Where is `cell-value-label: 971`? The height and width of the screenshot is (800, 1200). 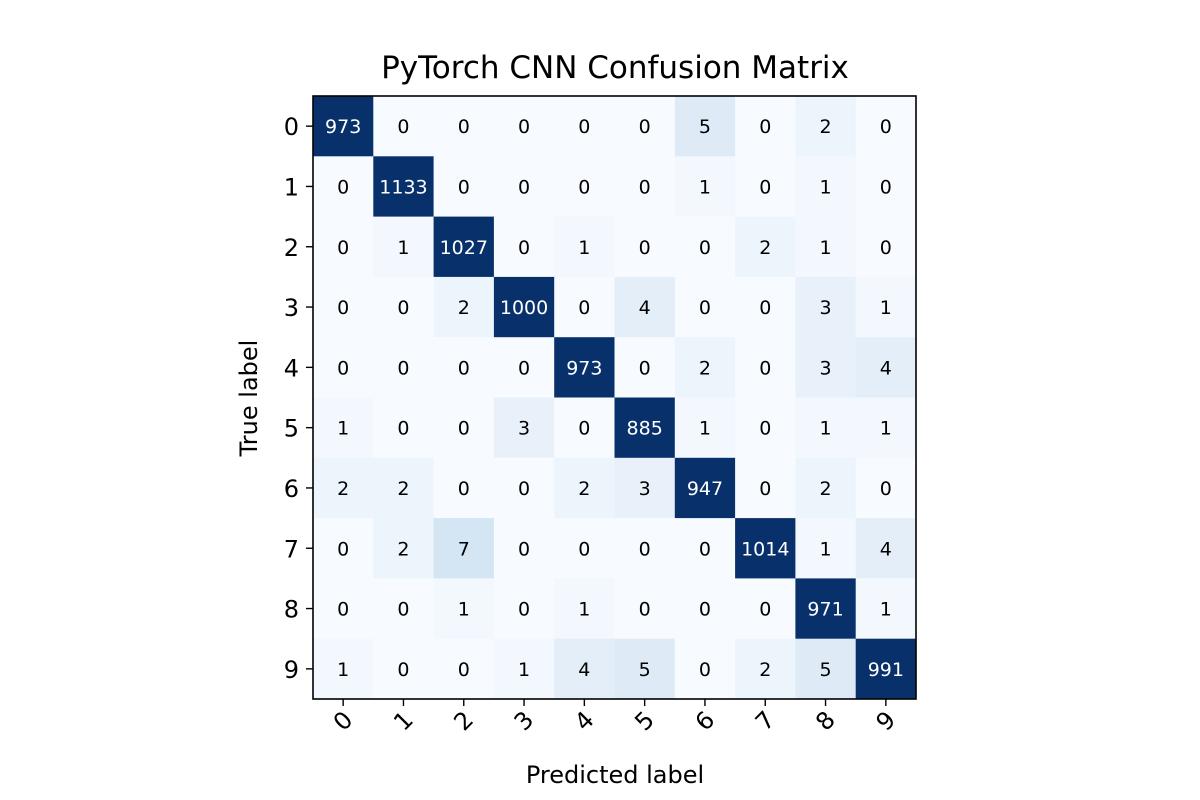 cell-value-label: 971 is located at coordinates (825, 610).